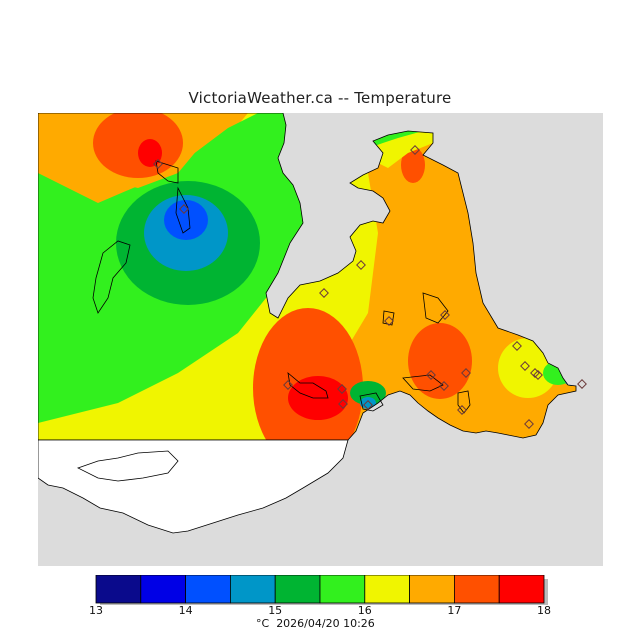 Image resolution: width=640 pixels, height=640 pixels. Describe the element at coordinates (325, 623) in the screenshot. I see `legend-timestamp: 2026/04/20 10:26` at that location.